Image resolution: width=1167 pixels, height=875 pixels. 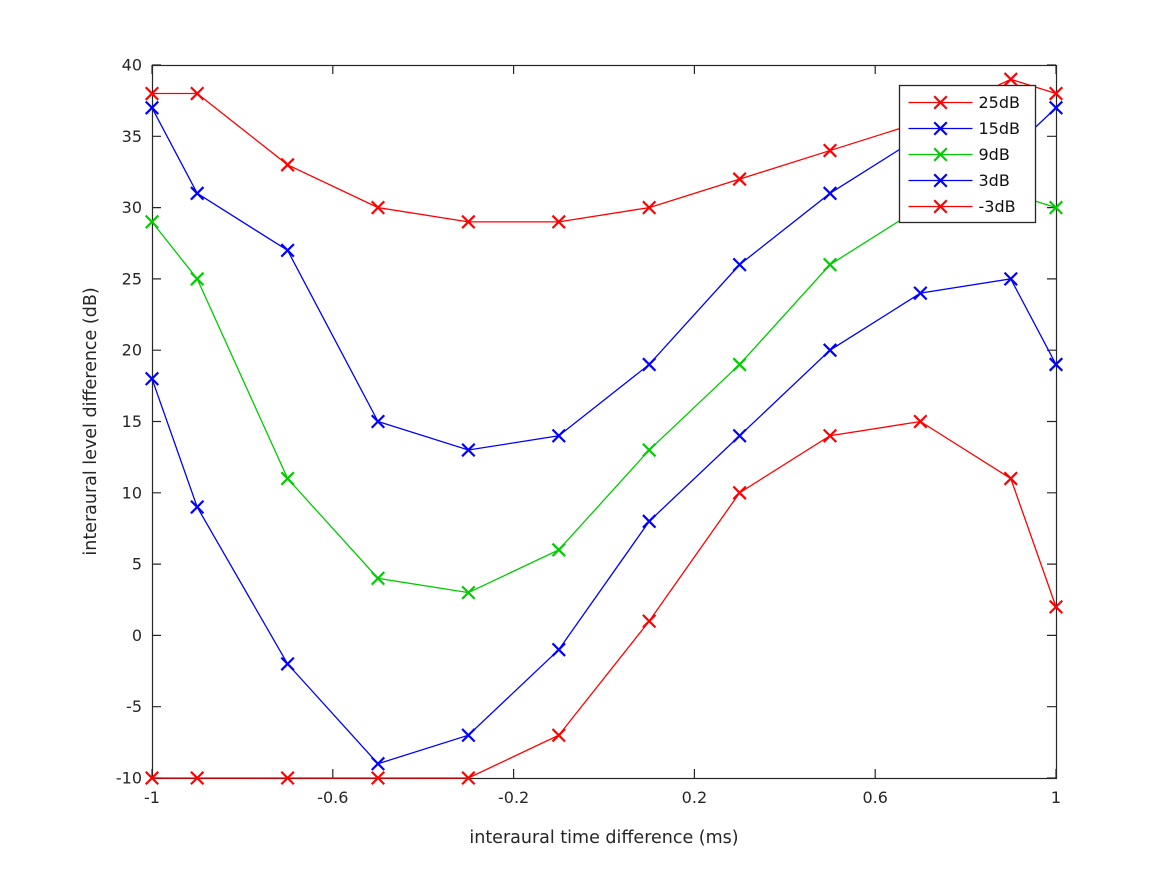 I want to click on legend-label: -3dB, so click(x=997, y=206).